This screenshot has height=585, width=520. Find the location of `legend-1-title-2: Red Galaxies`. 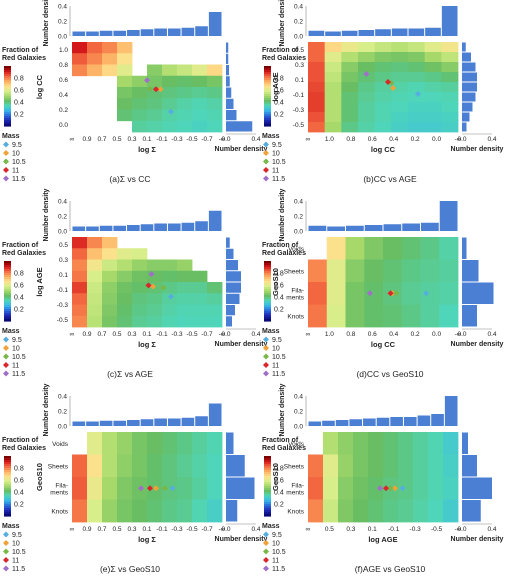

legend-1-title-2: Red Galaxies is located at coordinates (284, 58).